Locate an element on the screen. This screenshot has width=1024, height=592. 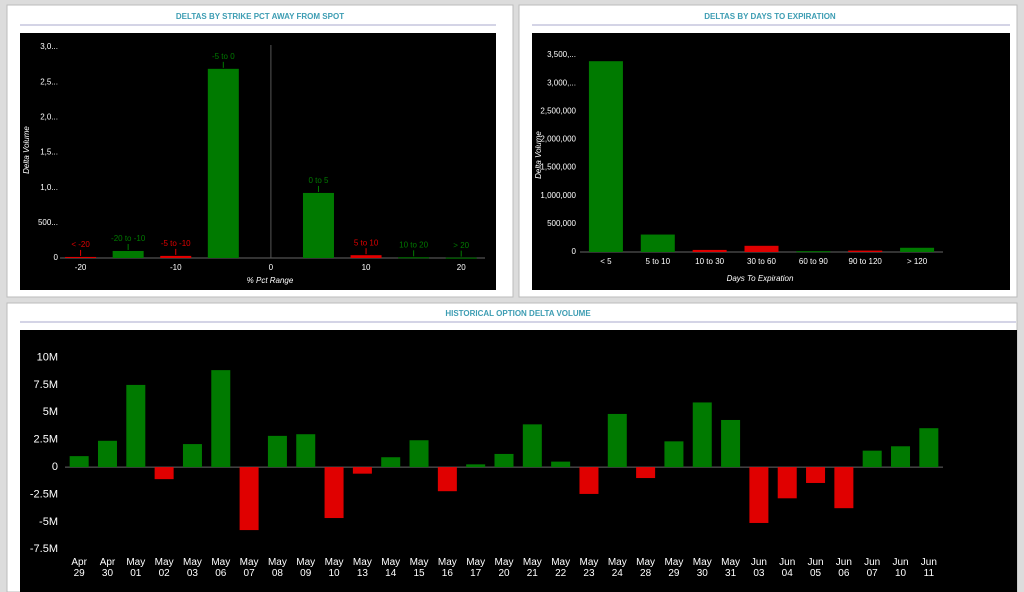
x-tick-label: 10 is located at coordinates (366, 267).